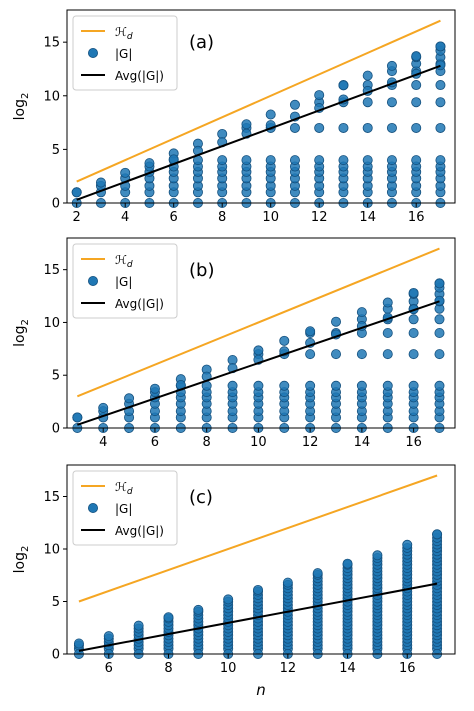 The width and height of the screenshot is (474, 711). I want to click on panel-label: (a), so click(201, 42).